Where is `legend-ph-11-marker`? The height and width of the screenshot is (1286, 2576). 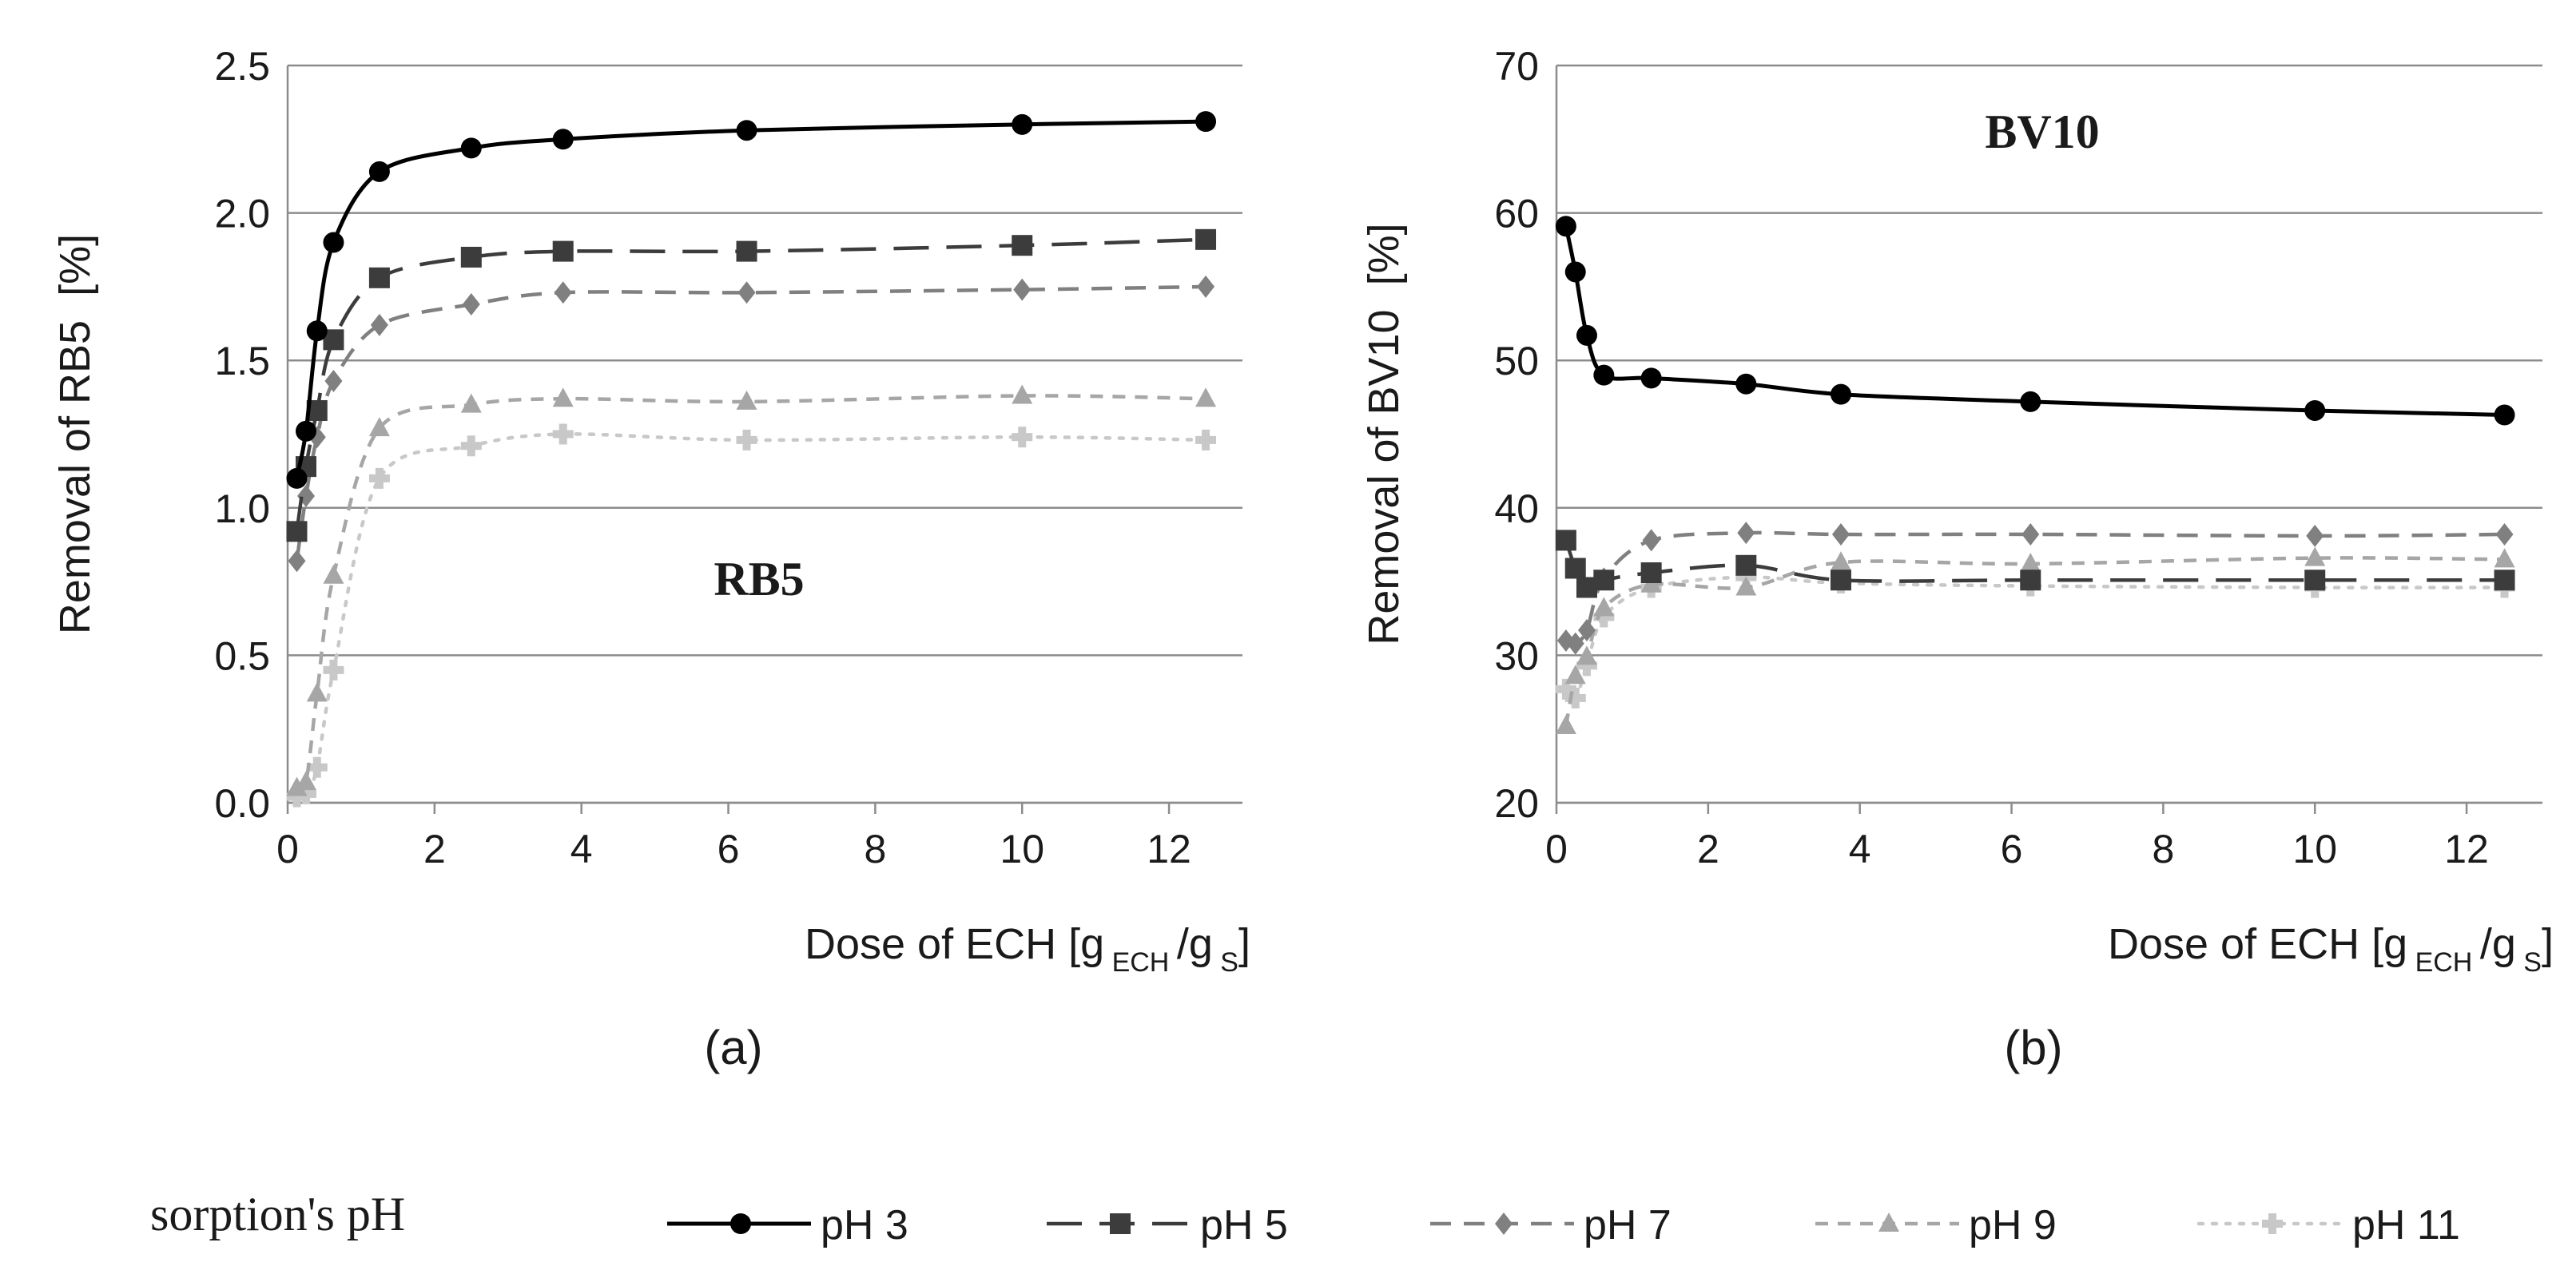
legend-ph-11-marker is located at coordinates (2272, 1223).